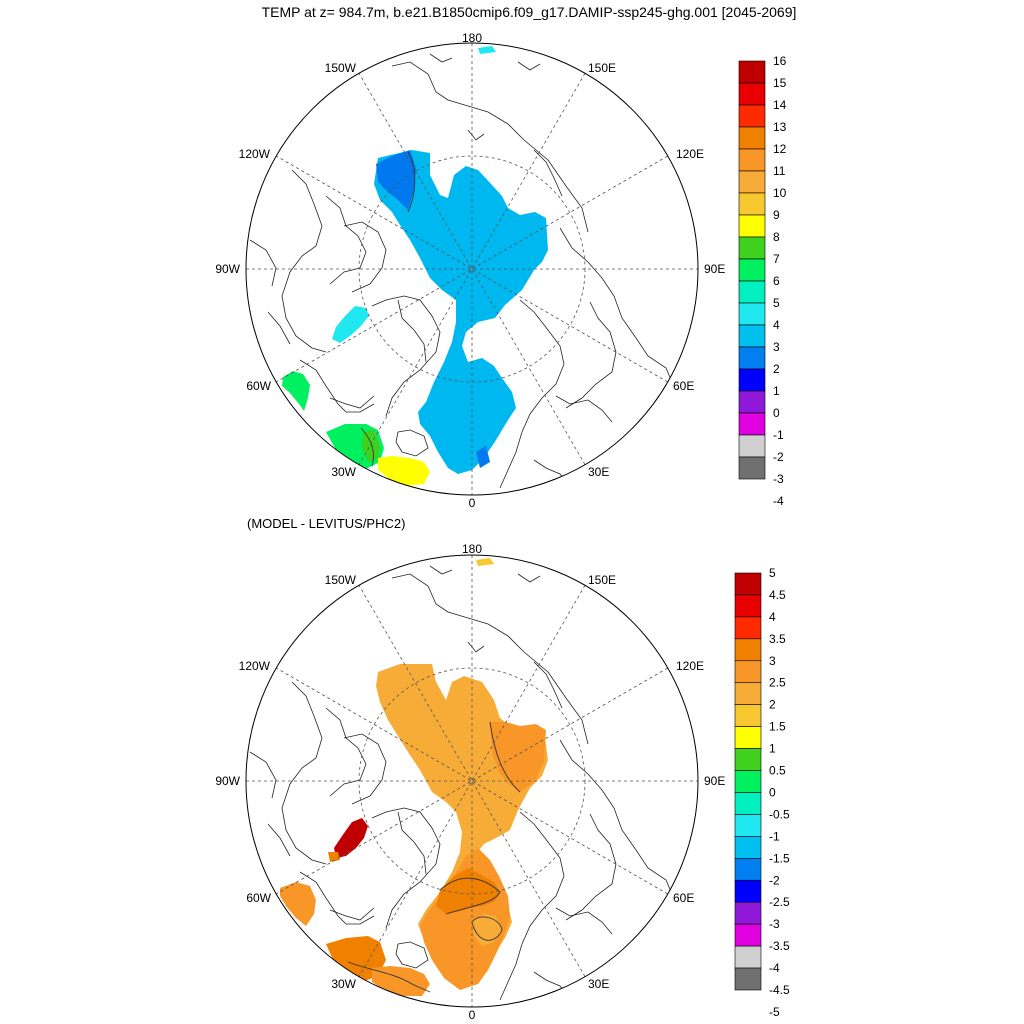 This screenshot has width=1024, height=1024. Describe the element at coordinates (776, 237) in the screenshot. I see `colorbar-tick-label: 8` at that location.